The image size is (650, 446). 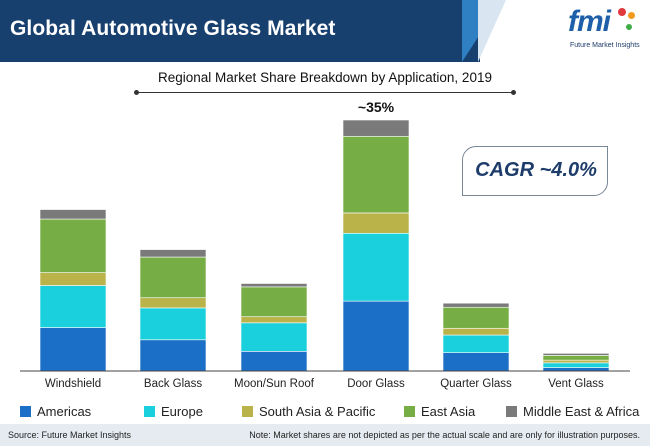 What do you see at coordinates (70, 435) in the screenshot?
I see `source-text: Source: Future Market Insights` at bounding box center [70, 435].